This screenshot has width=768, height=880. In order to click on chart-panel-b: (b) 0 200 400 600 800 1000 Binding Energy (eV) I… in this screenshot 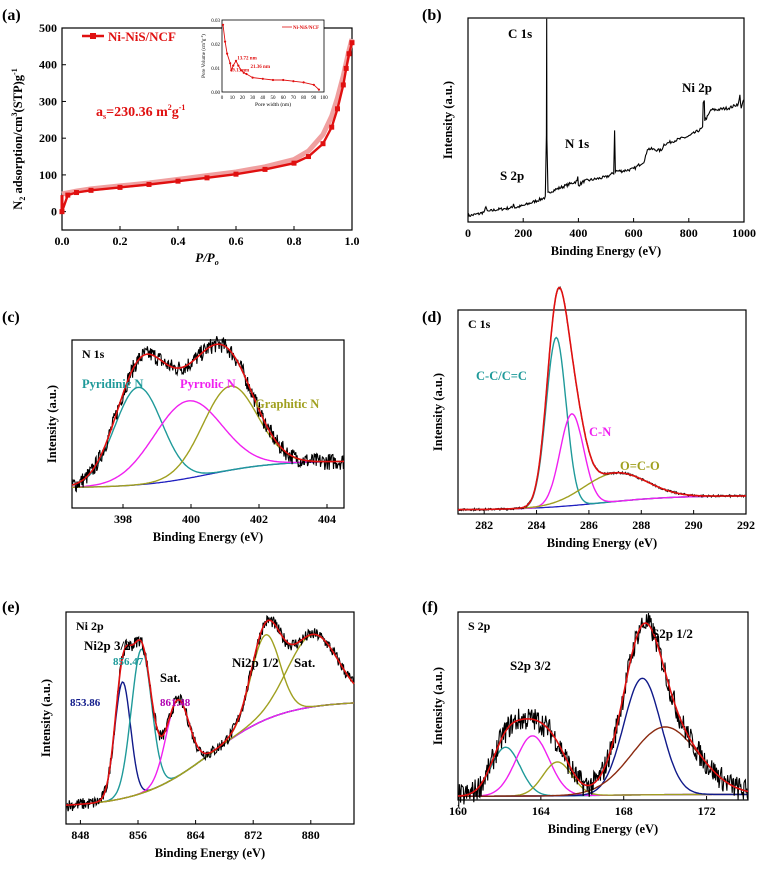, I will do `click(589, 132)`.